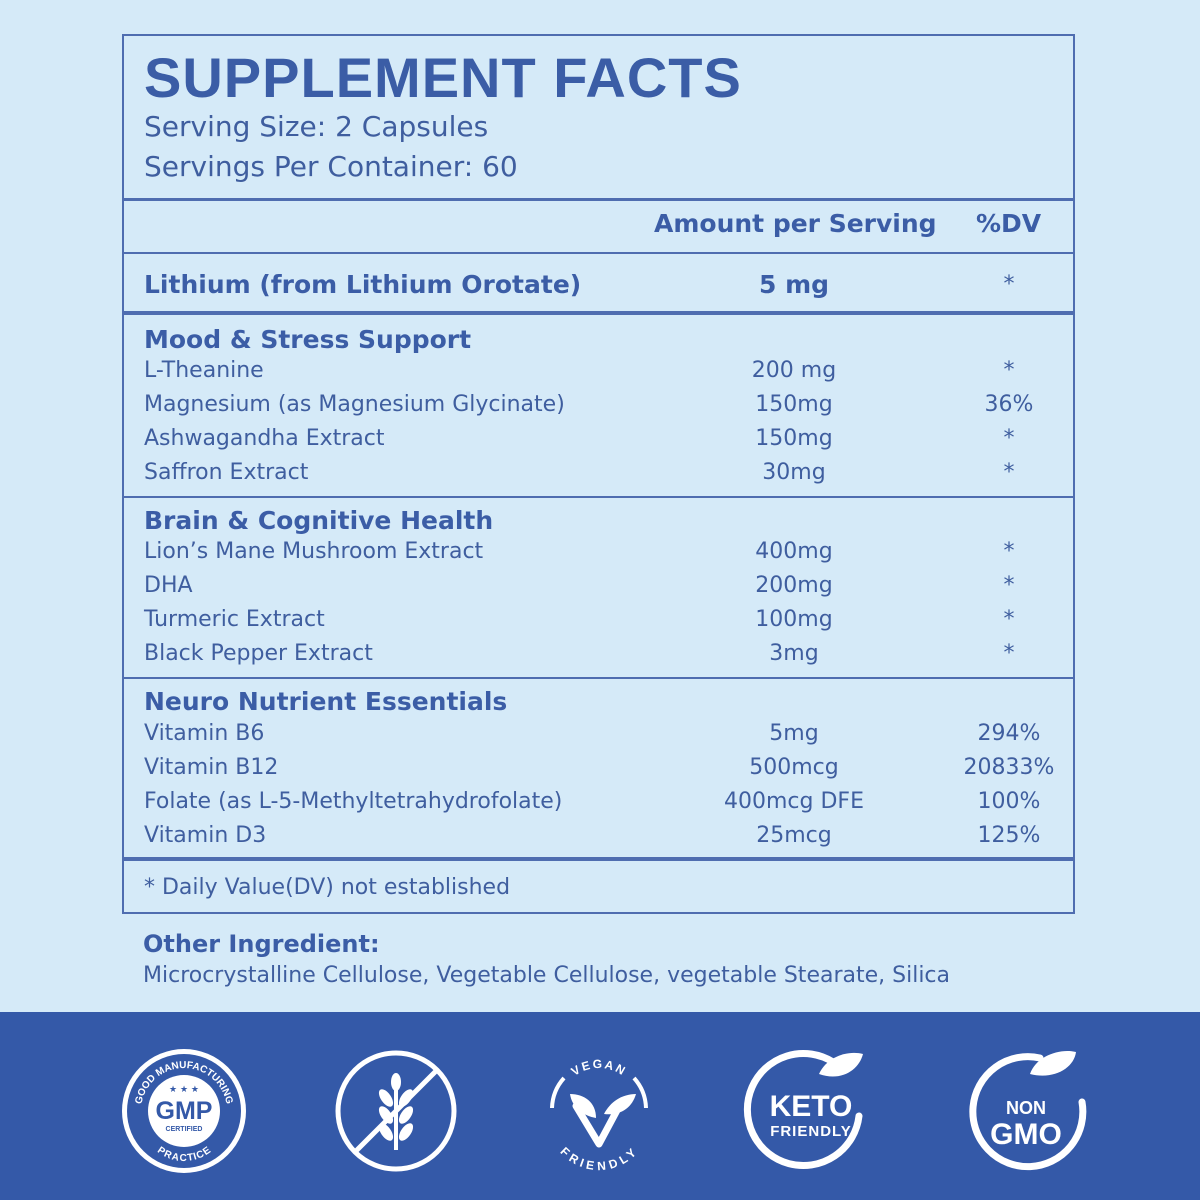  Describe the element at coordinates (363, 284) in the screenshot. I see `ingredient-name: Lithium (from Lithium Orotate)` at that location.